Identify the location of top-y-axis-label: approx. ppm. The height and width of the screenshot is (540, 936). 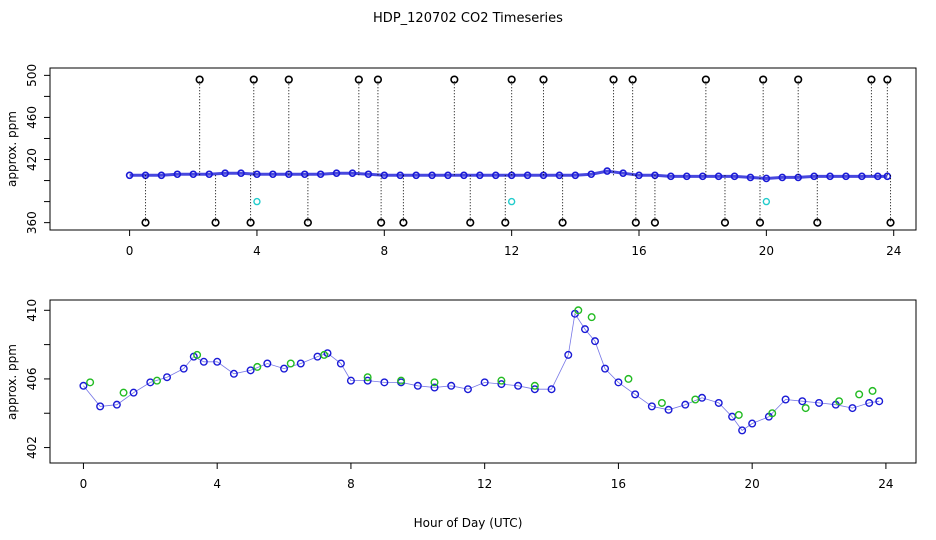
(12, 149).